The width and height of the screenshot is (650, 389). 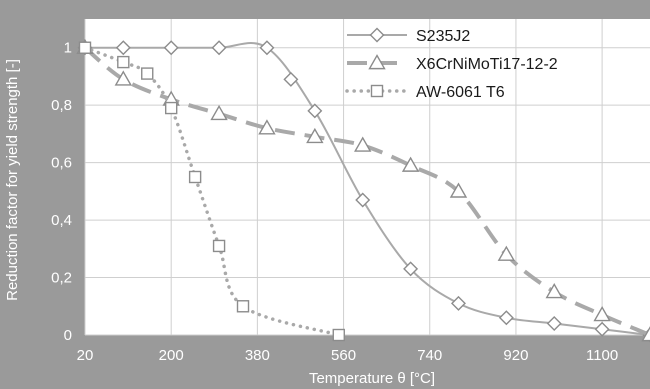 What do you see at coordinates (372, 378) in the screenshot?
I see `x-axis-label: Temperature θ [°C]` at bounding box center [372, 378].